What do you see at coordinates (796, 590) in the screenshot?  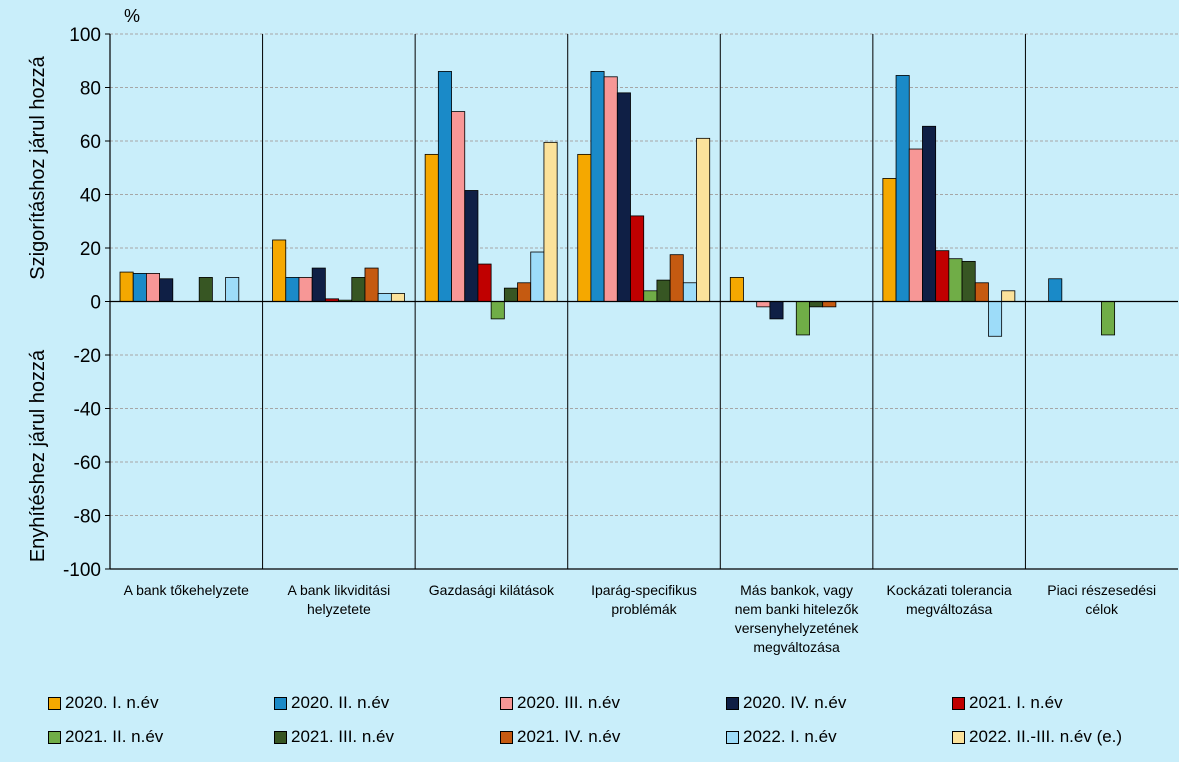 I see `x-category-label-line: Más bankok, vagy` at bounding box center [796, 590].